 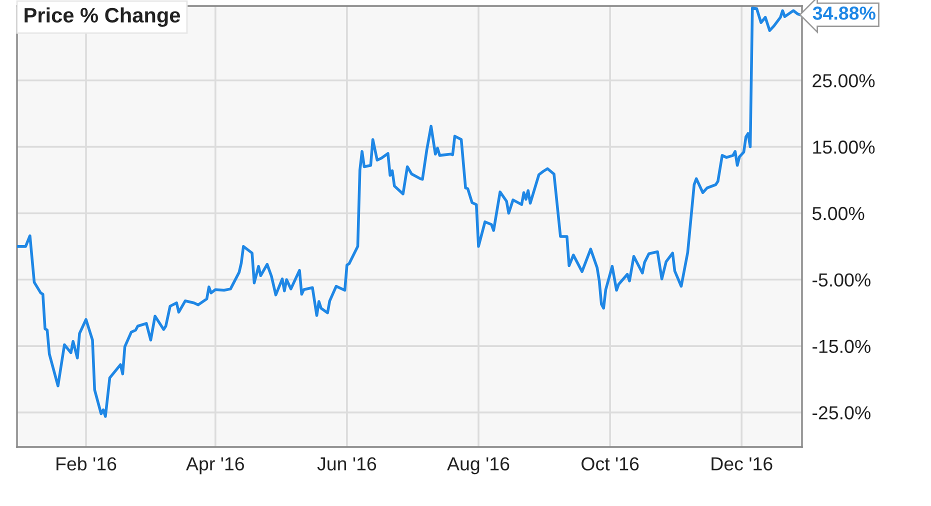 I want to click on annotation: 34.88%, so click(x=844, y=13).